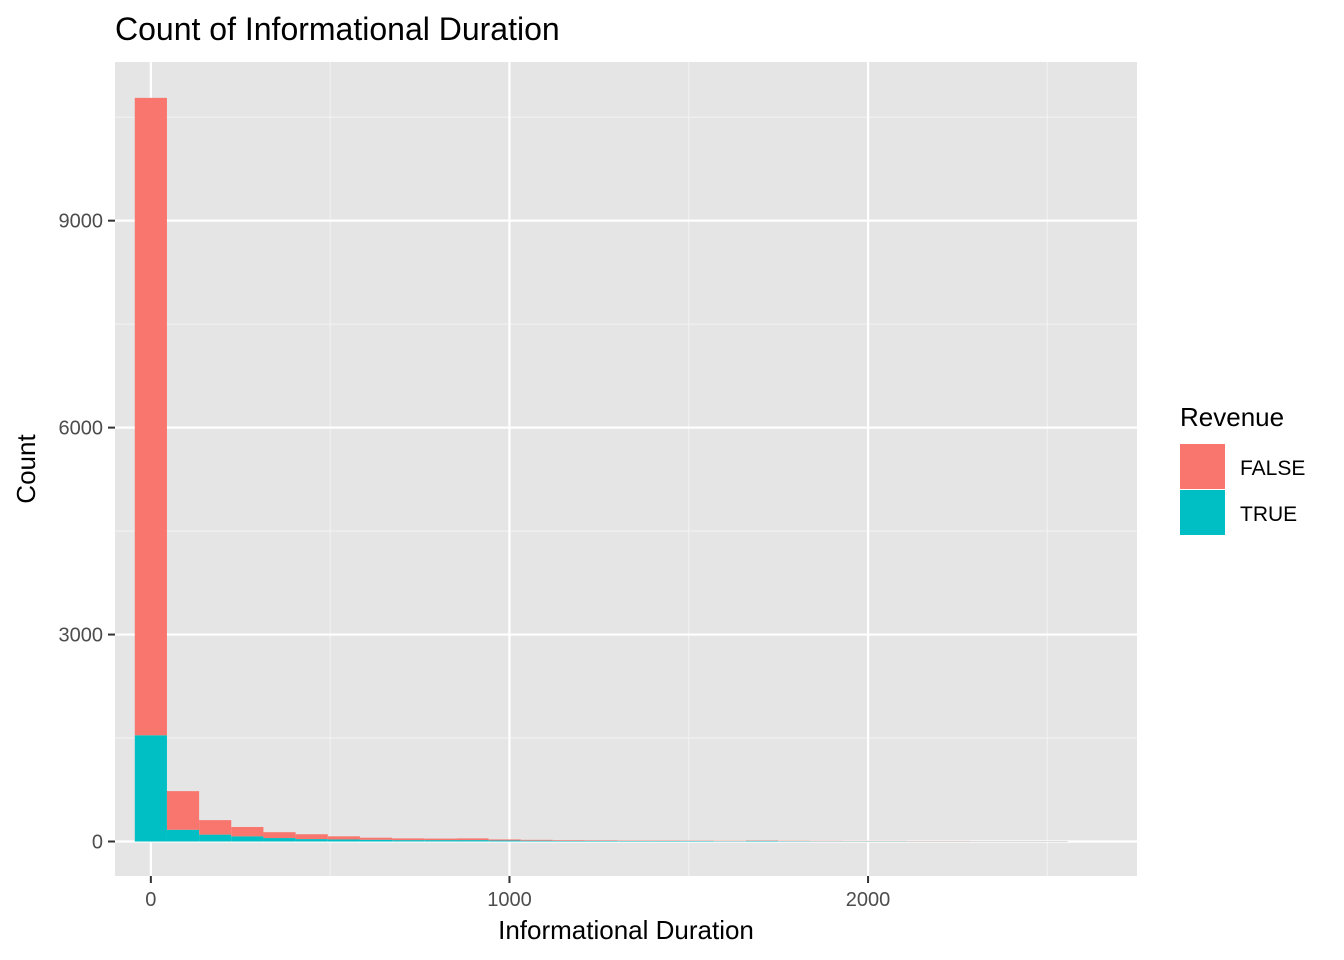  What do you see at coordinates (81, 636) in the screenshot?
I see `y-tick-label: 3000` at bounding box center [81, 636].